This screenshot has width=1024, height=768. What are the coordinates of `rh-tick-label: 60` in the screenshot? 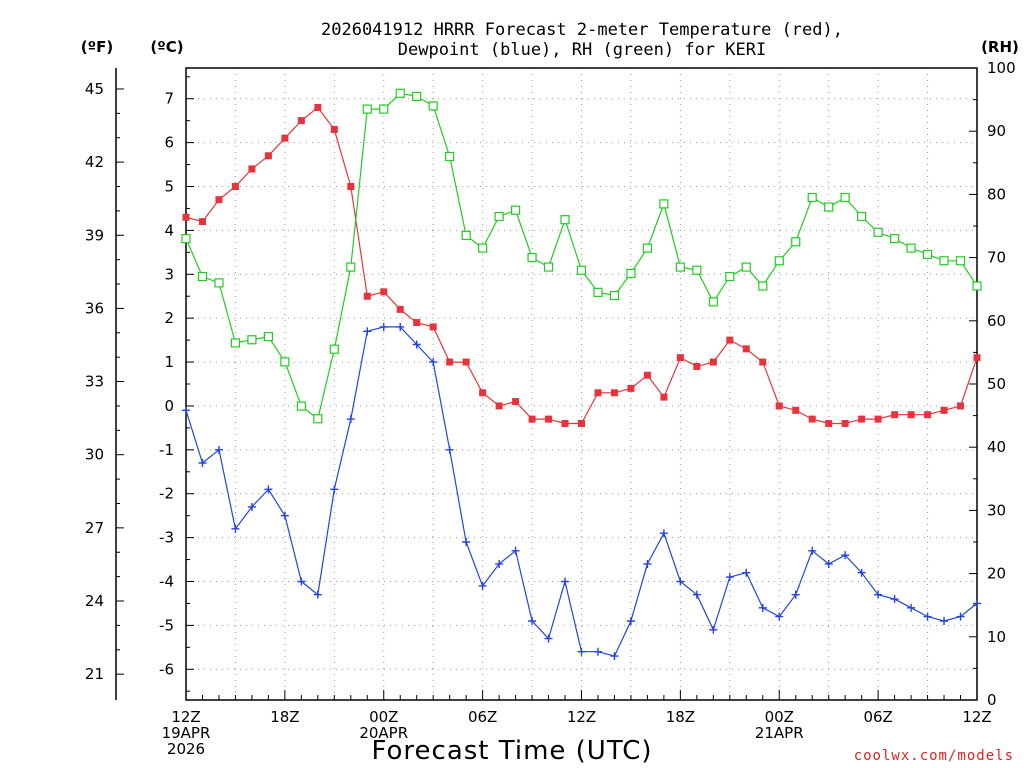 It's located at (996, 321).